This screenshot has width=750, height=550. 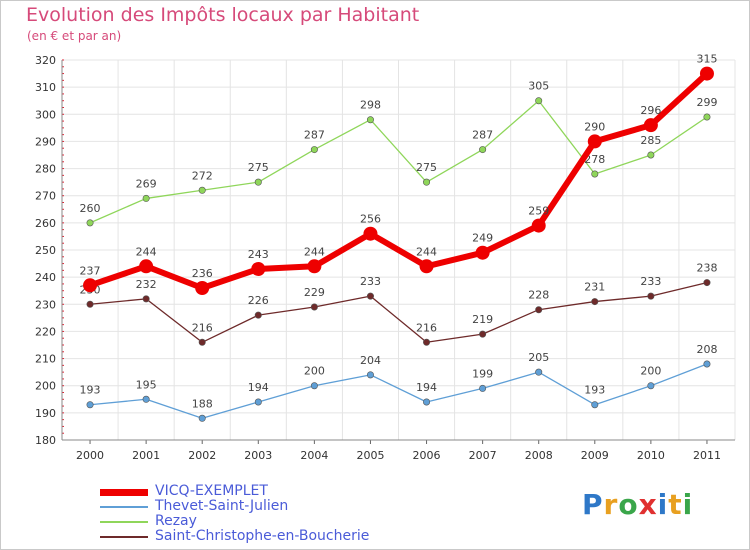 I want to click on x-tick-label: 2010, so click(x=651, y=455).